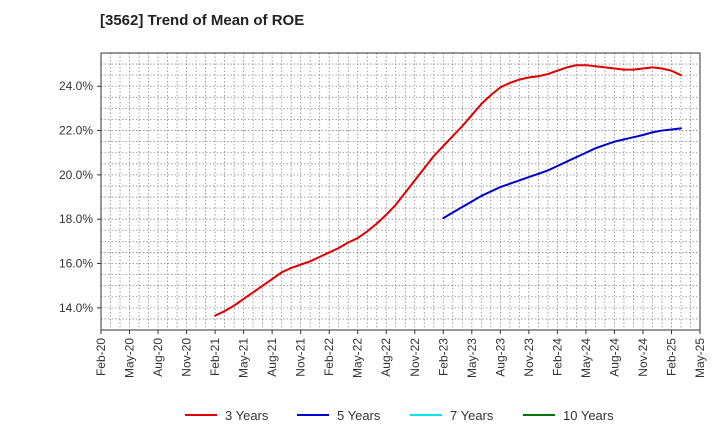  What do you see at coordinates (671, 357) in the screenshot?
I see `x-tick-label: Feb-25` at bounding box center [671, 357].